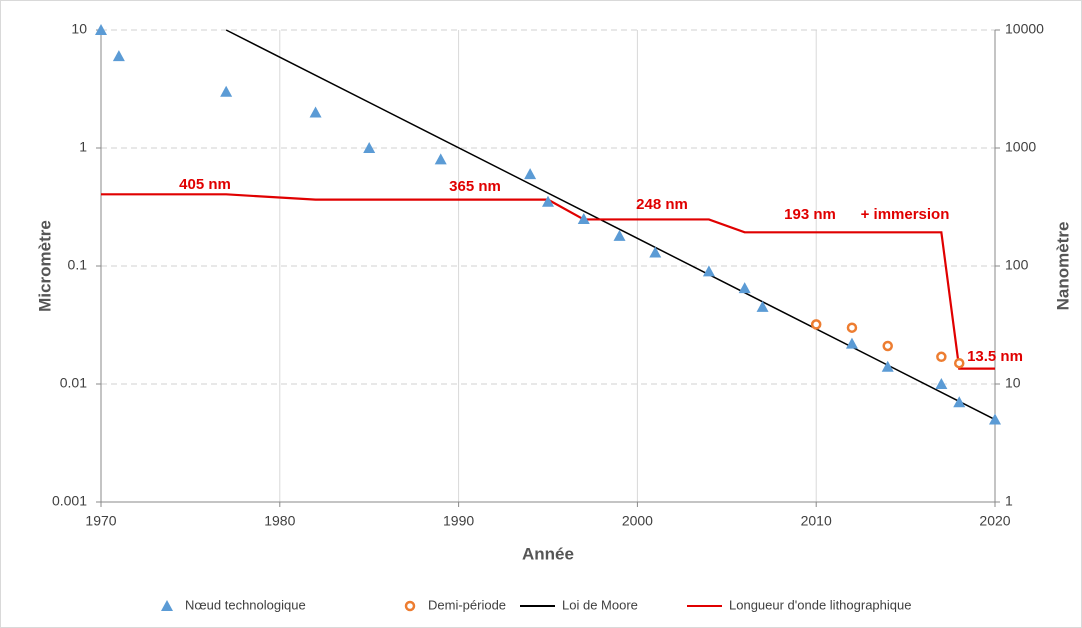  Describe the element at coordinates (467, 604) in the screenshot. I see `legend-label: Demi-période` at that location.